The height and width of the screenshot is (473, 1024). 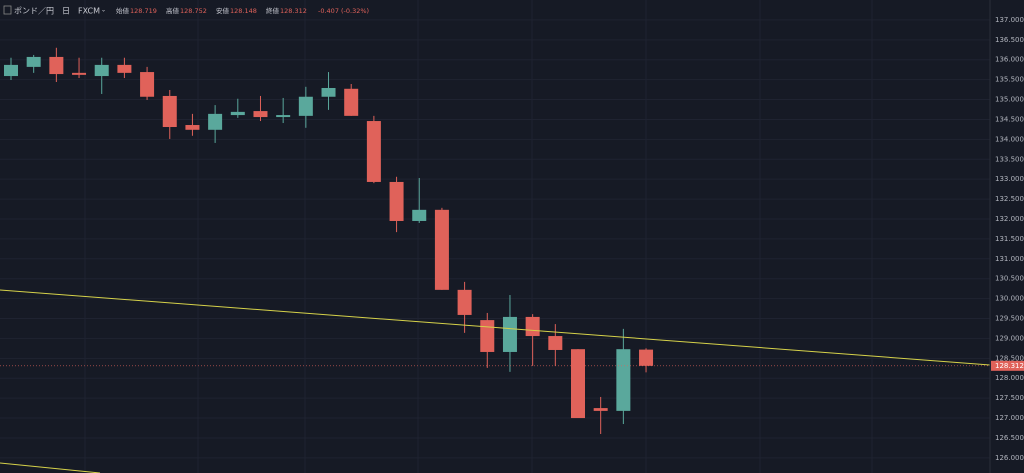 What do you see at coordinates (1009, 159) in the screenshot?
I see `y-tick-label: 133.500` at bounding box center [1009, 159].